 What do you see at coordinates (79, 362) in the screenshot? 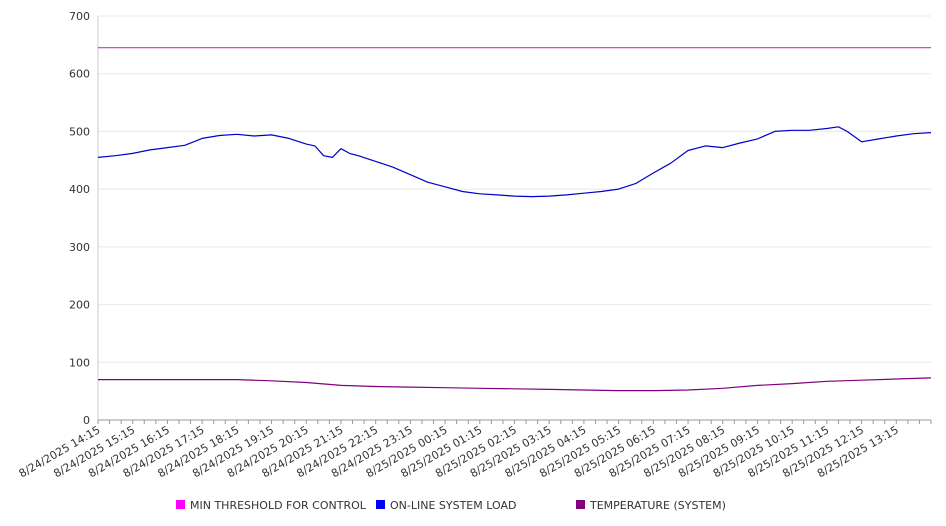
I see `y-tick-label: 100` at bounding box center [79, 362].